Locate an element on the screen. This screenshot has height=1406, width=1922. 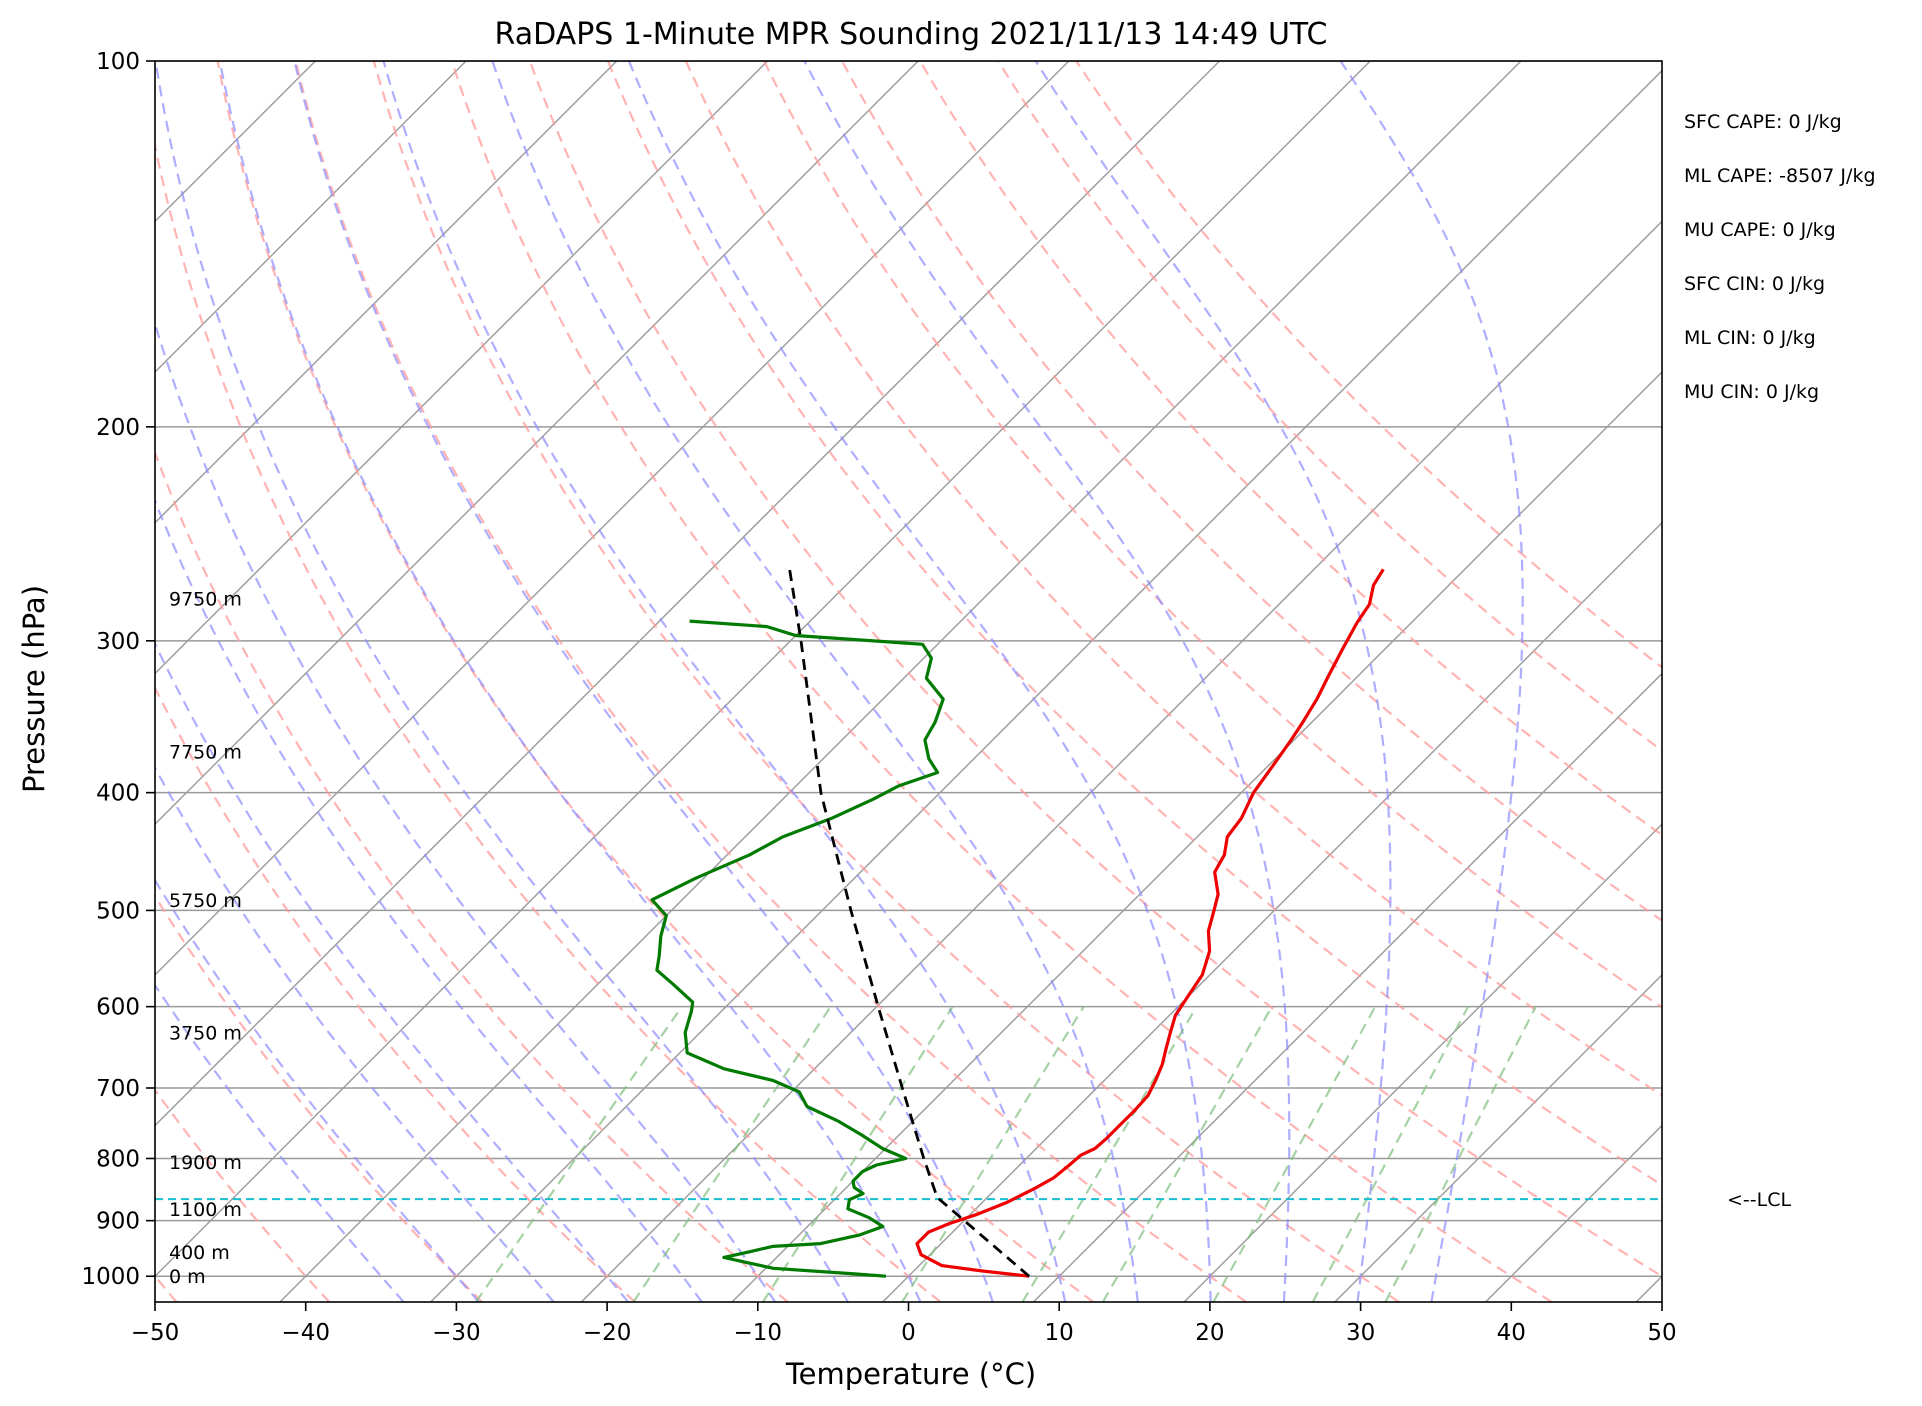
parcel-trace is located at coordinates (909, 923).